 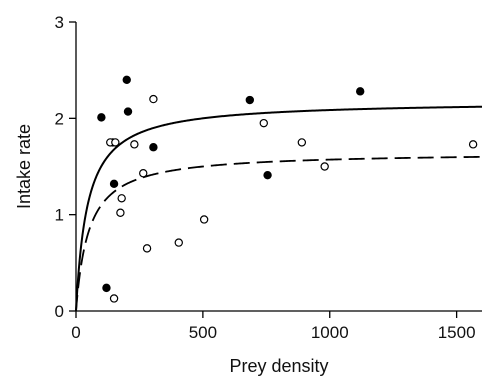 I want to click on x-axis-title: Prey density, so click(x=278, y=366).